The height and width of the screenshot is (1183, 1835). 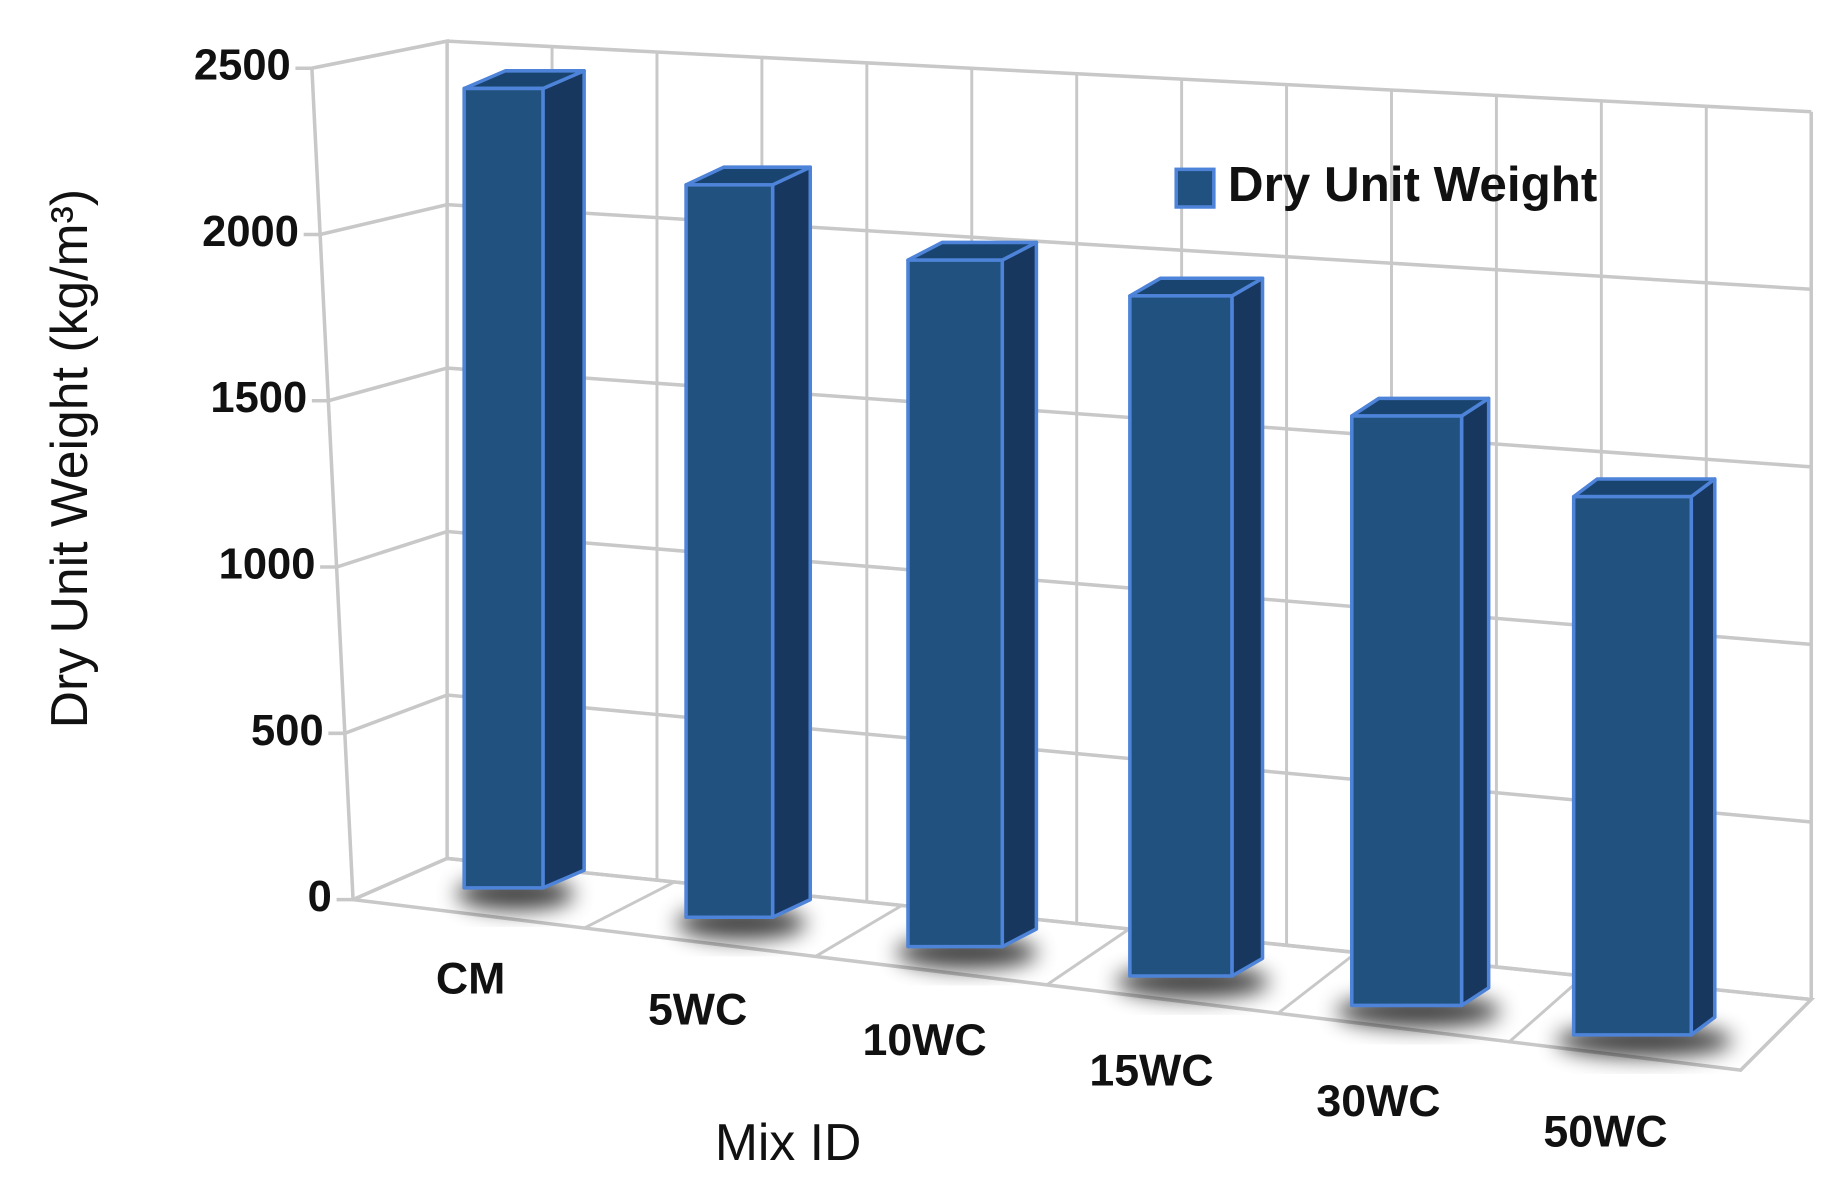 I want to click on y-tick-label: 2500, so click(x=242, y=66).